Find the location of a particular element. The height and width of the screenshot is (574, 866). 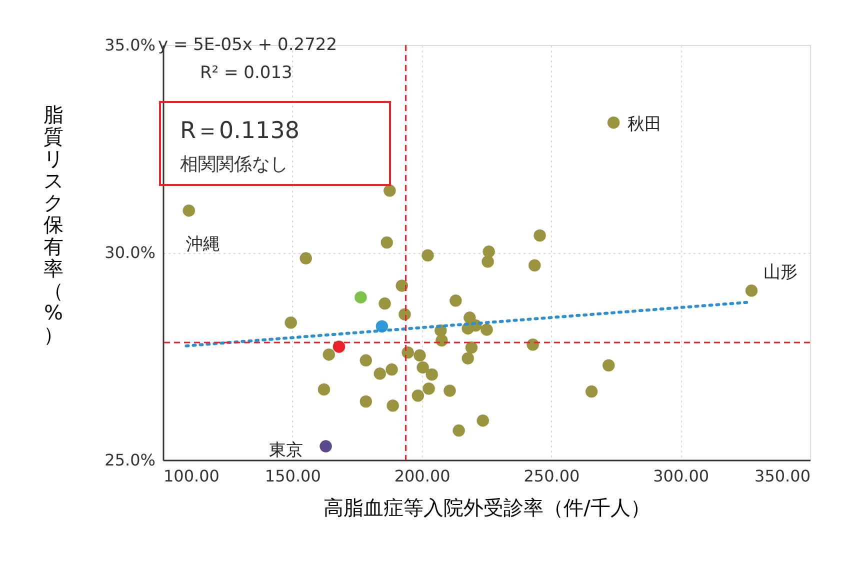

x-tick-label: 200.00 is located at coordinates (422, 476).